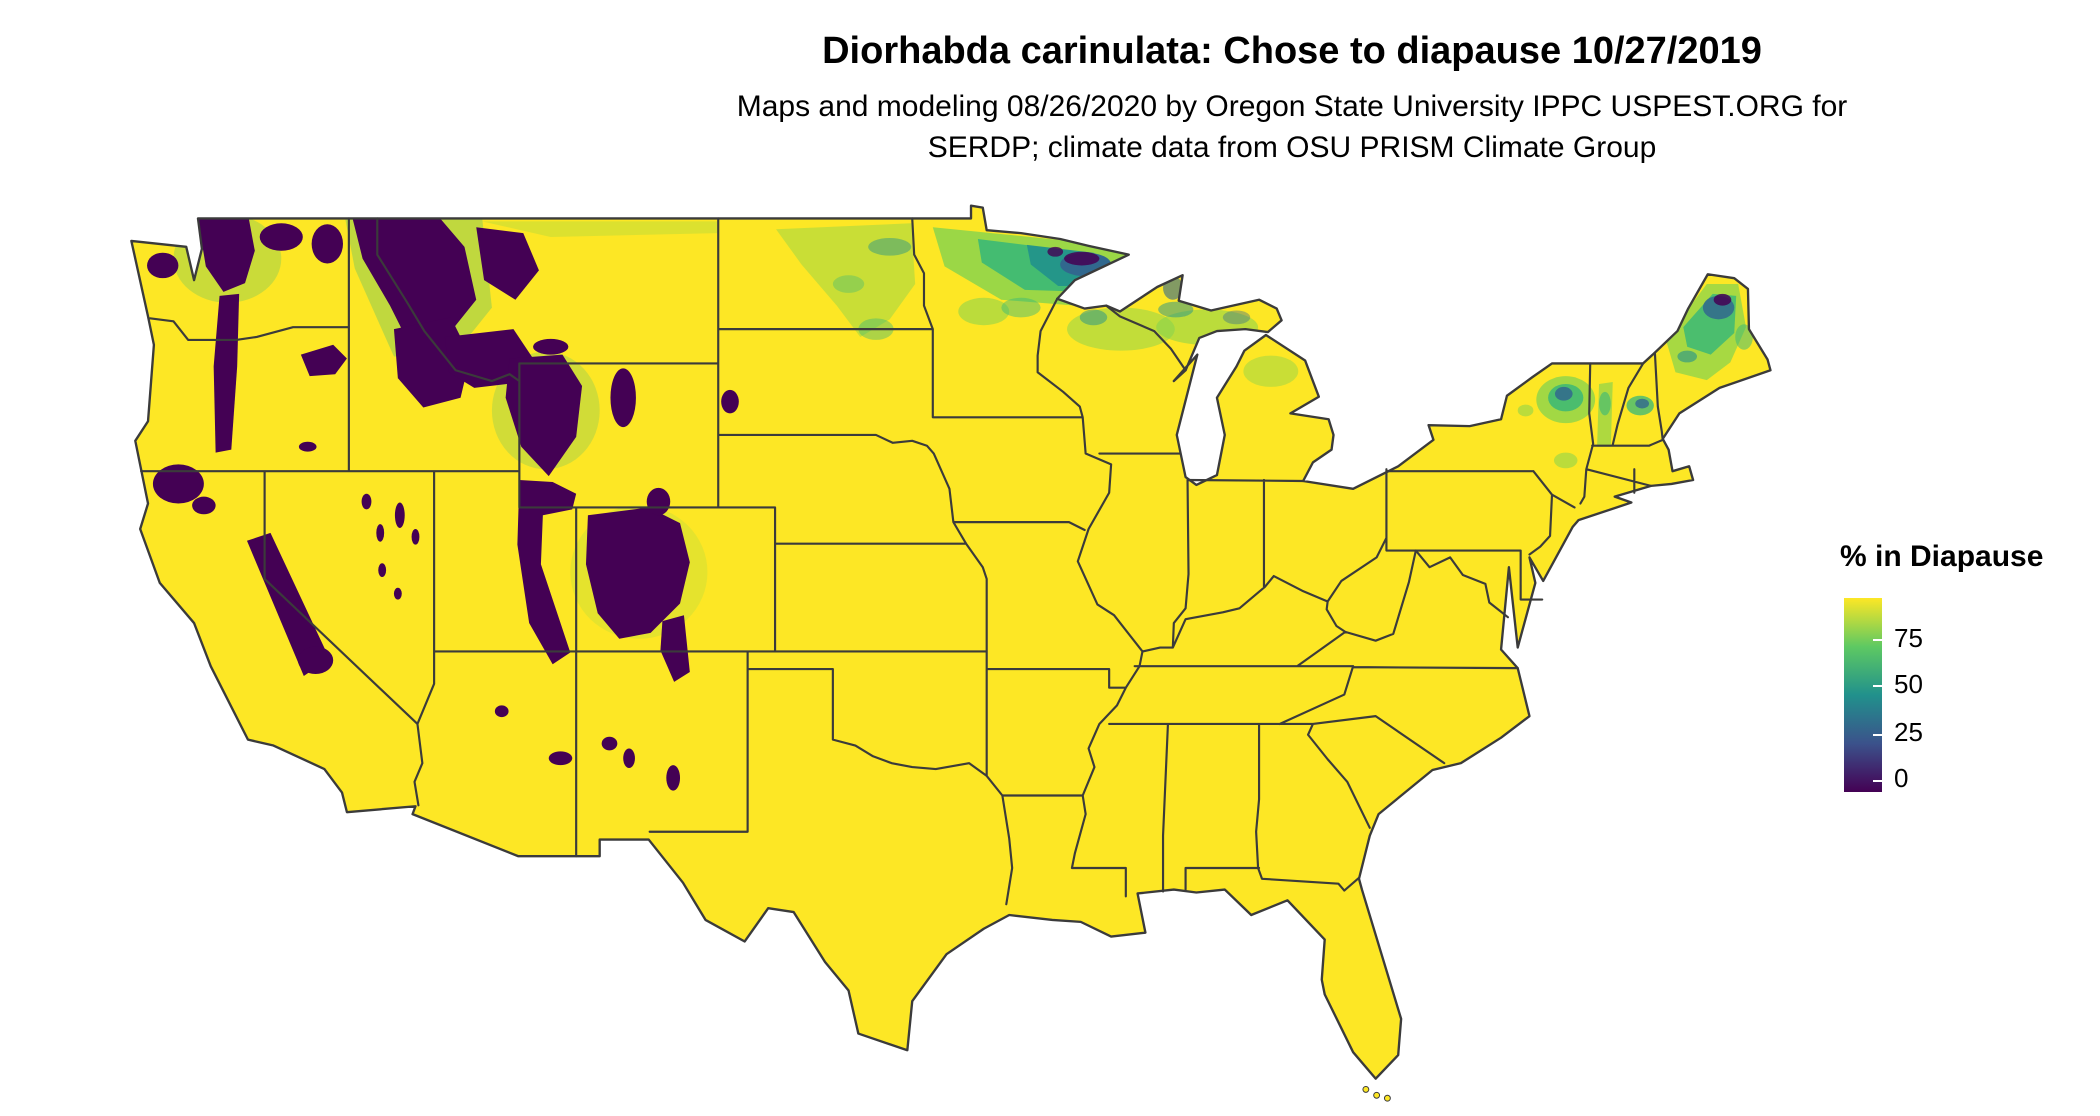  Describe the element at coordinates (1908, 732) in the screenshot. I see `legend-tick-label-25: 25` at that location.